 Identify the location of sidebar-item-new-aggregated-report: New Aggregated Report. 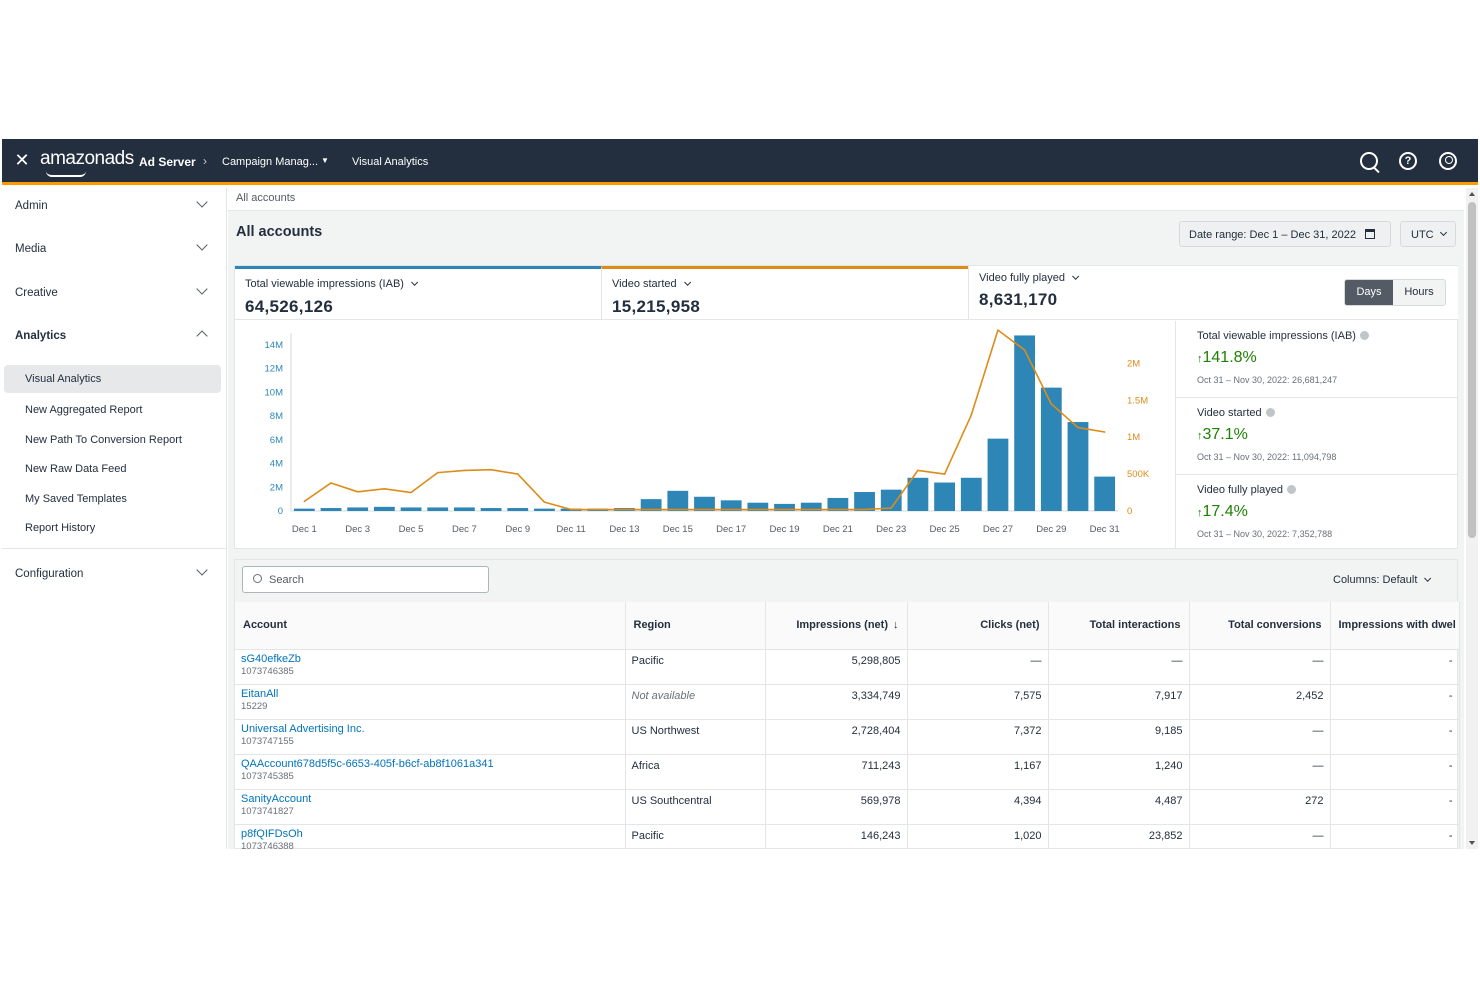
(112, 410).